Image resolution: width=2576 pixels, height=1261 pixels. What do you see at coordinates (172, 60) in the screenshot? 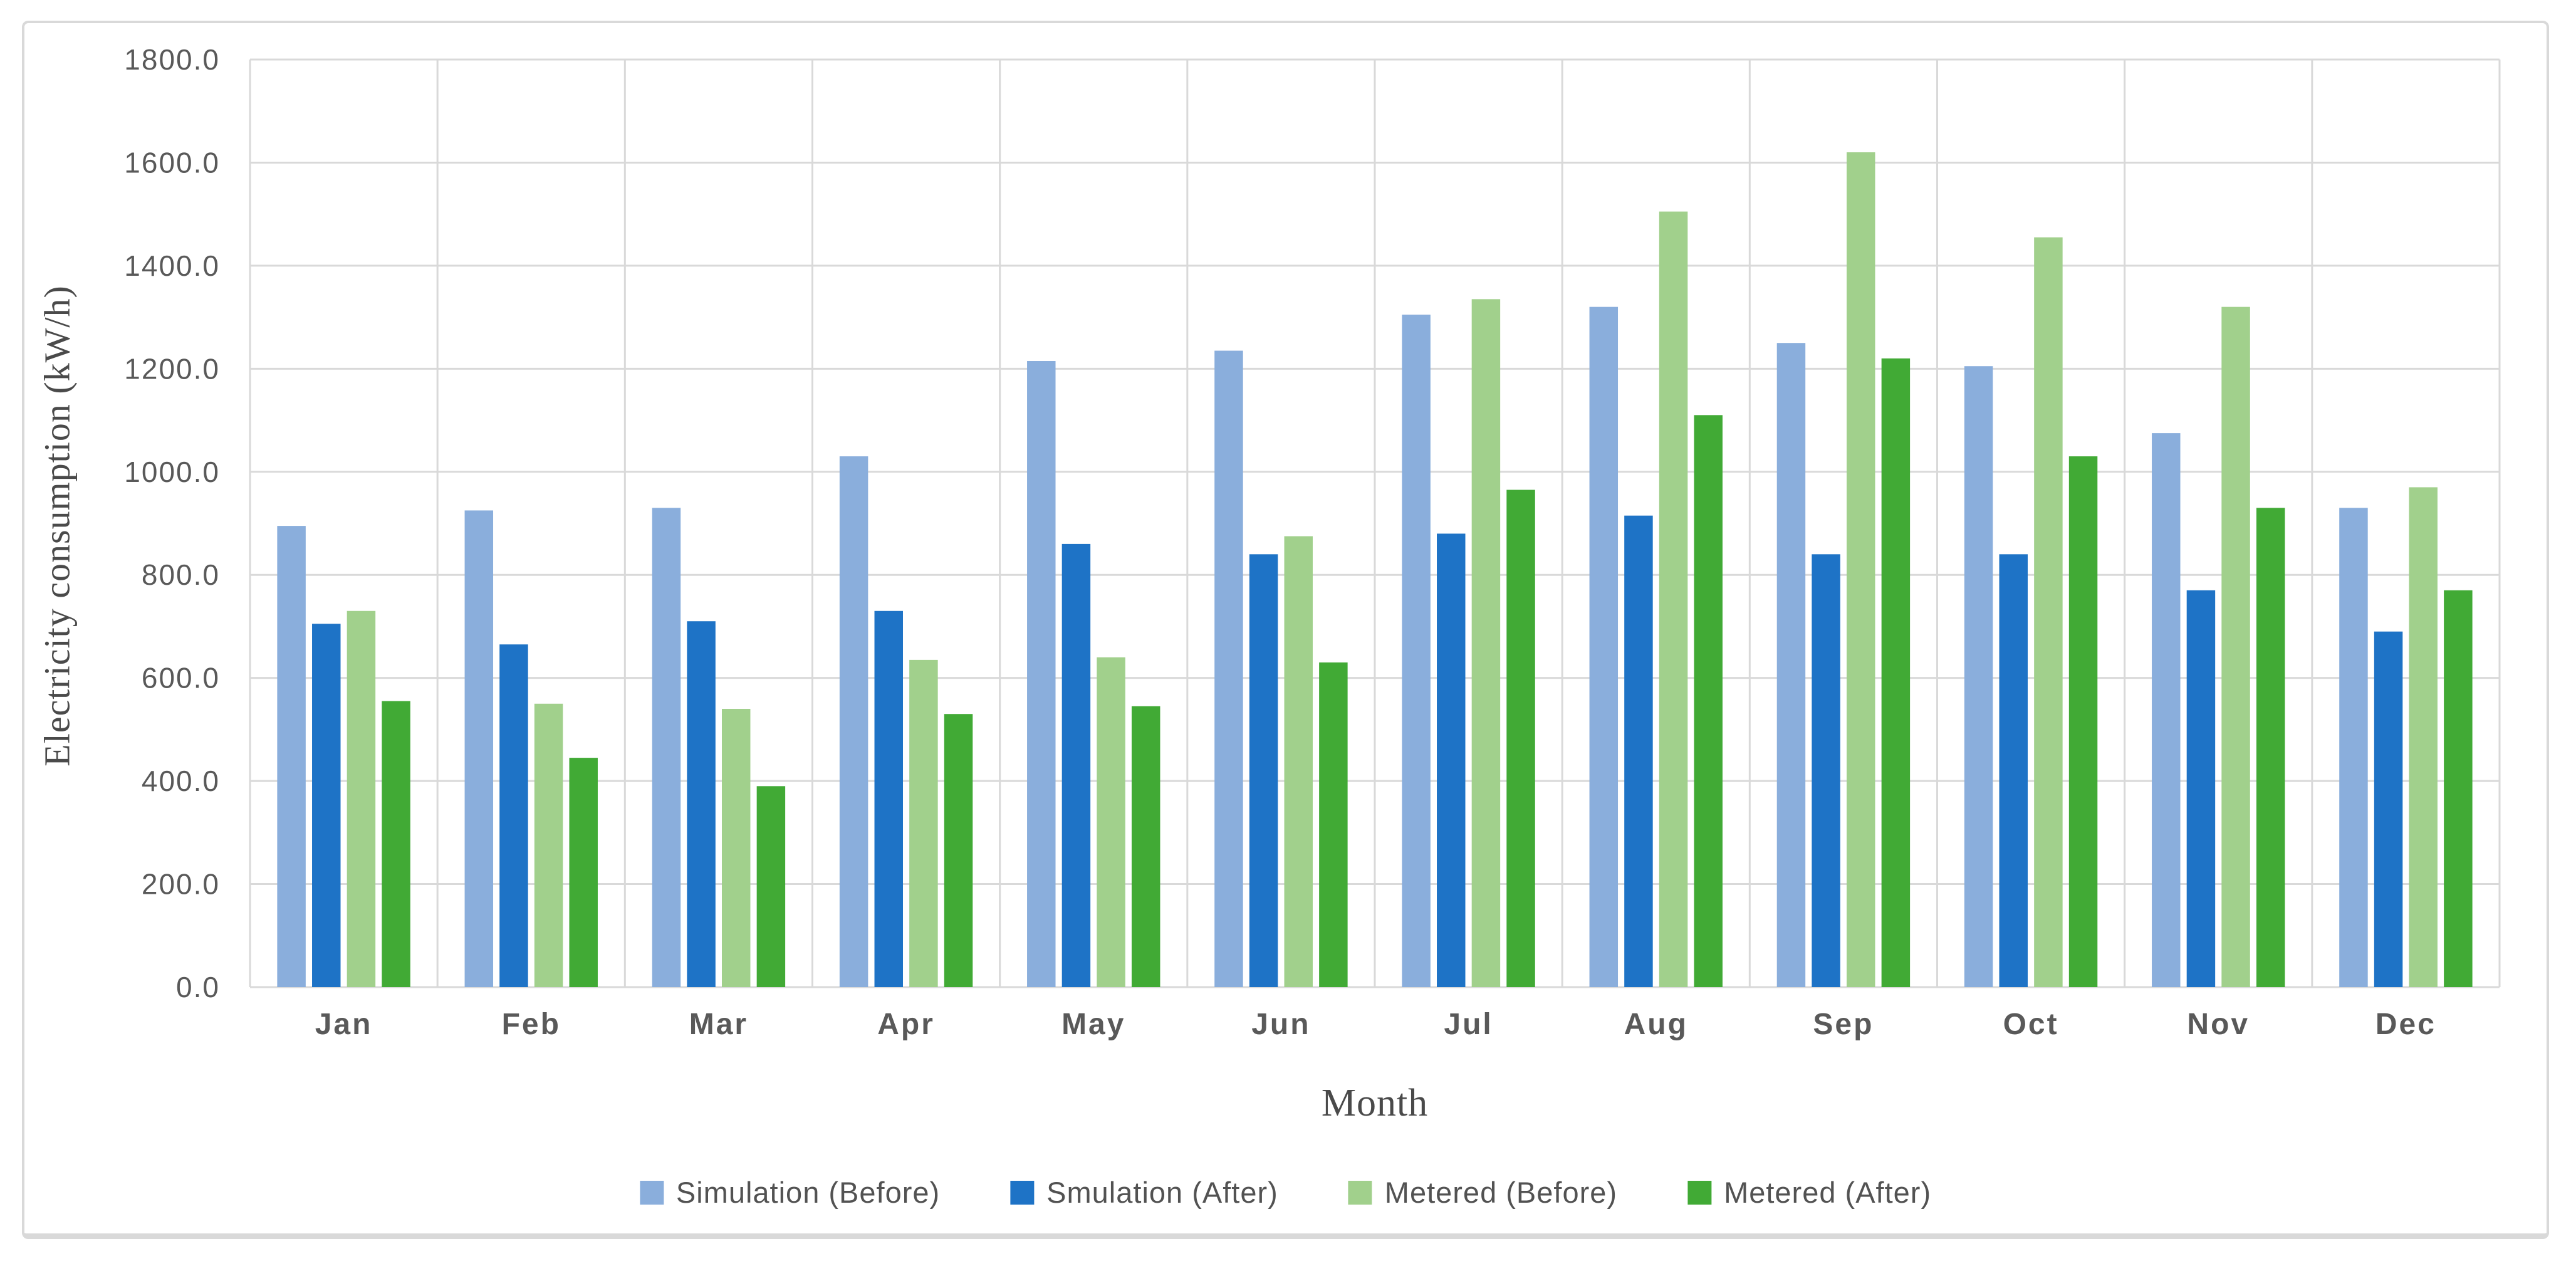
I see `y-tick-label-1800: 1800.0` at bounding box center [172, 60].